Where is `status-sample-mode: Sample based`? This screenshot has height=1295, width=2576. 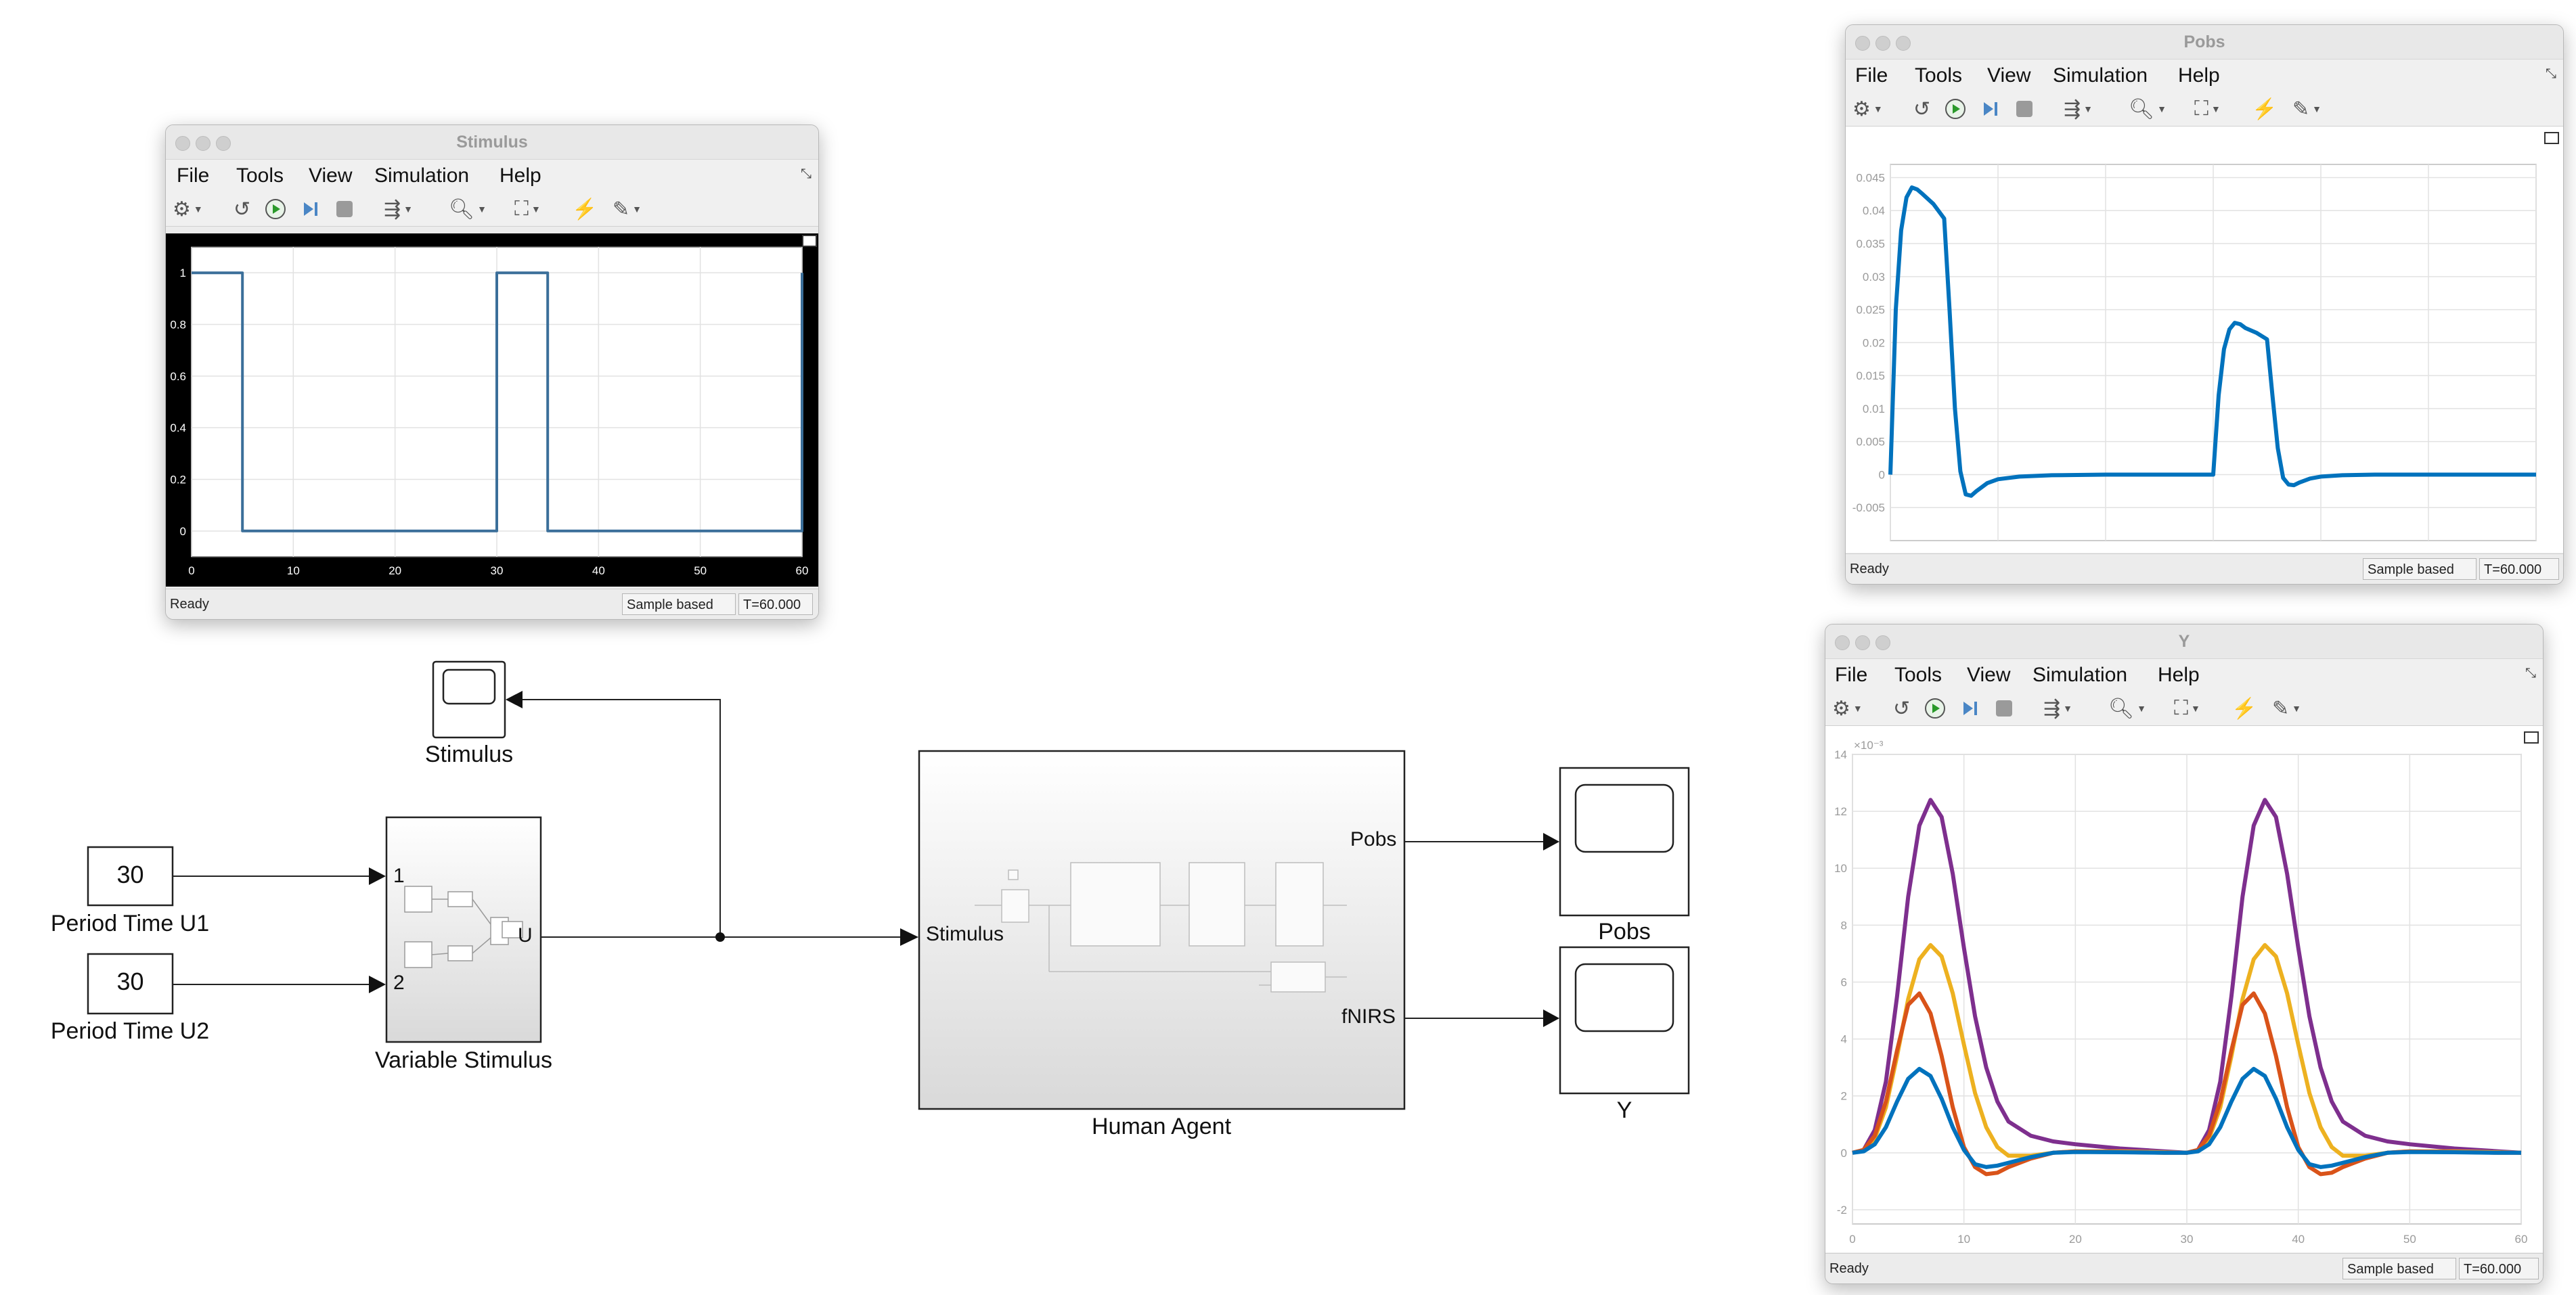
status-sample-mode: Sample based is located at coordinates (2399, 1268).